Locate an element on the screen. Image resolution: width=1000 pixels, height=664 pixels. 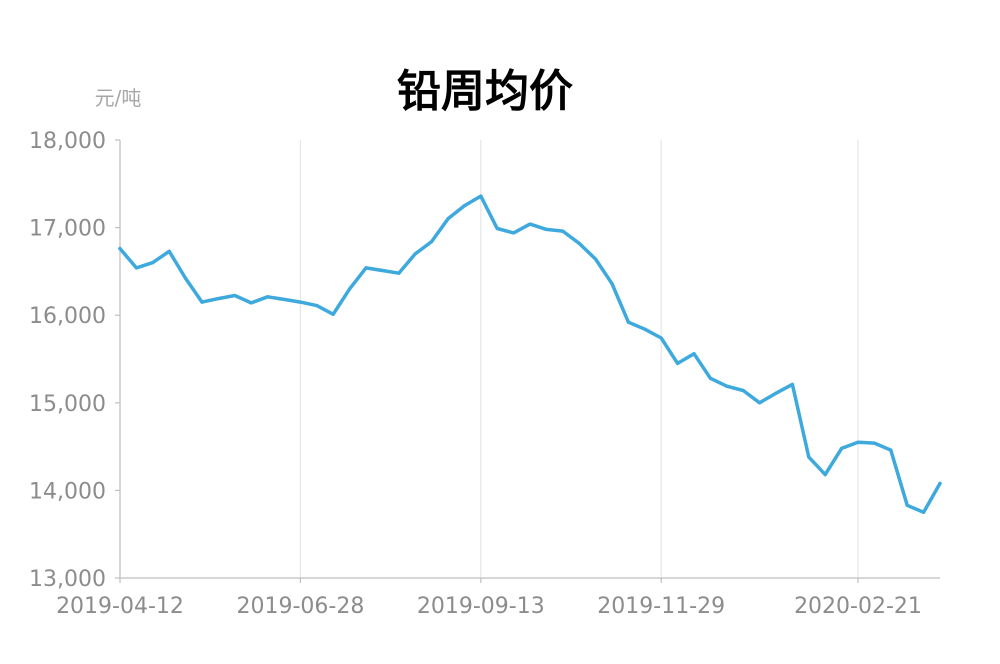
x-tick-label: 2019-11-29 is located at coordinates (661, 606).